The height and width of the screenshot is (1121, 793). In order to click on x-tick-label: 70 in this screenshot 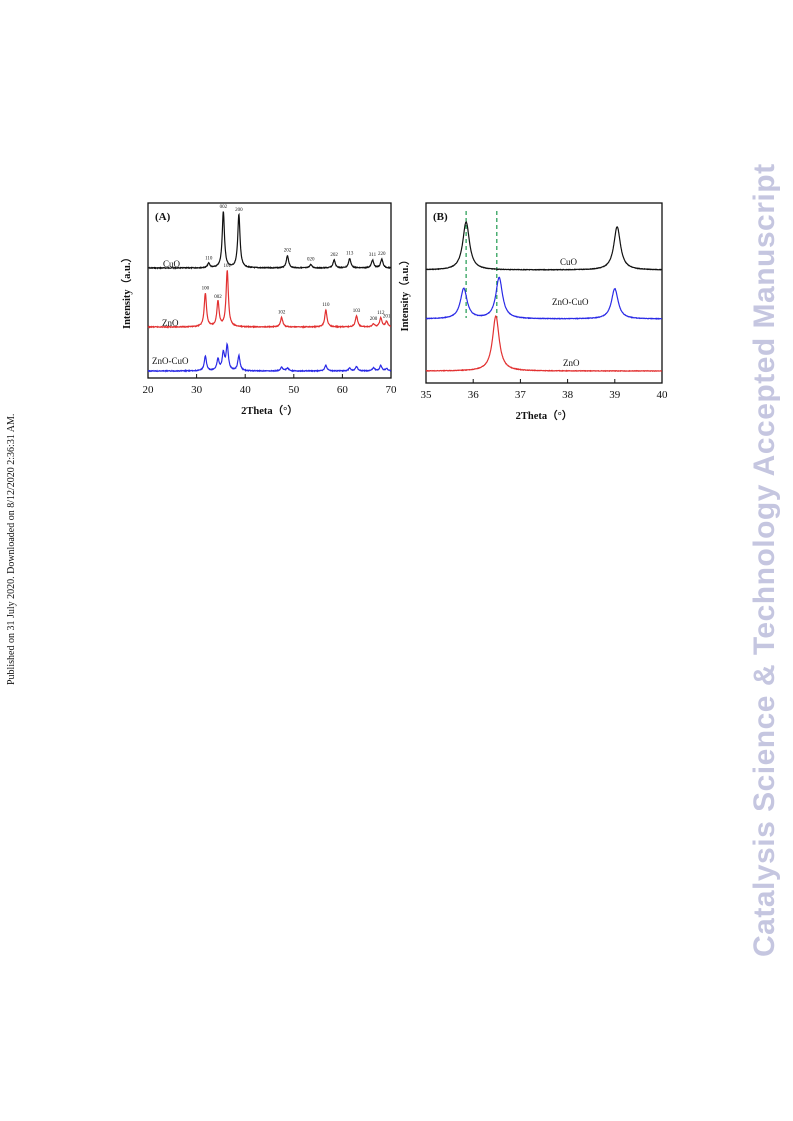, I will do `click(392, 390)`.